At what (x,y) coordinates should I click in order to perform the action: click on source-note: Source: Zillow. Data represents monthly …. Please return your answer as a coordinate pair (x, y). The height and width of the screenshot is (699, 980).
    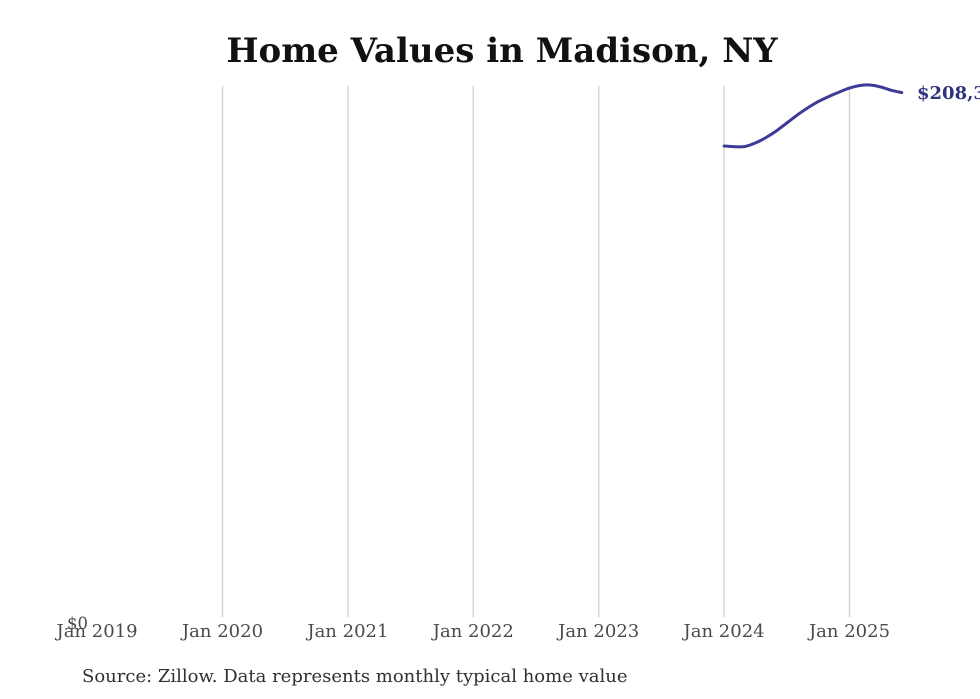
    Looking at the image, I should click on (355, 676).